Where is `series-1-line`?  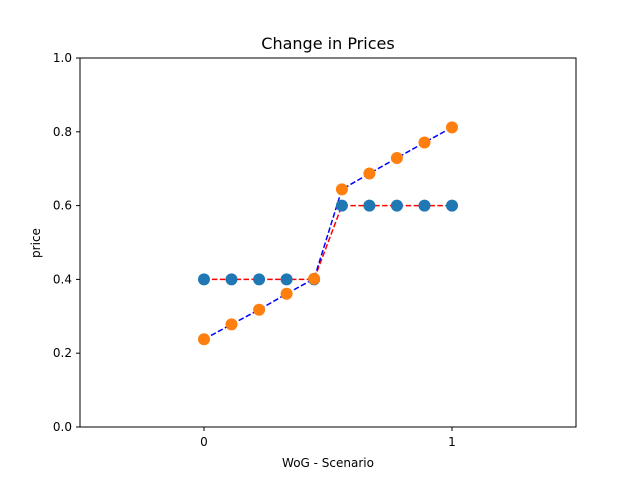
series-1-line is located at coordinates (328, 242).